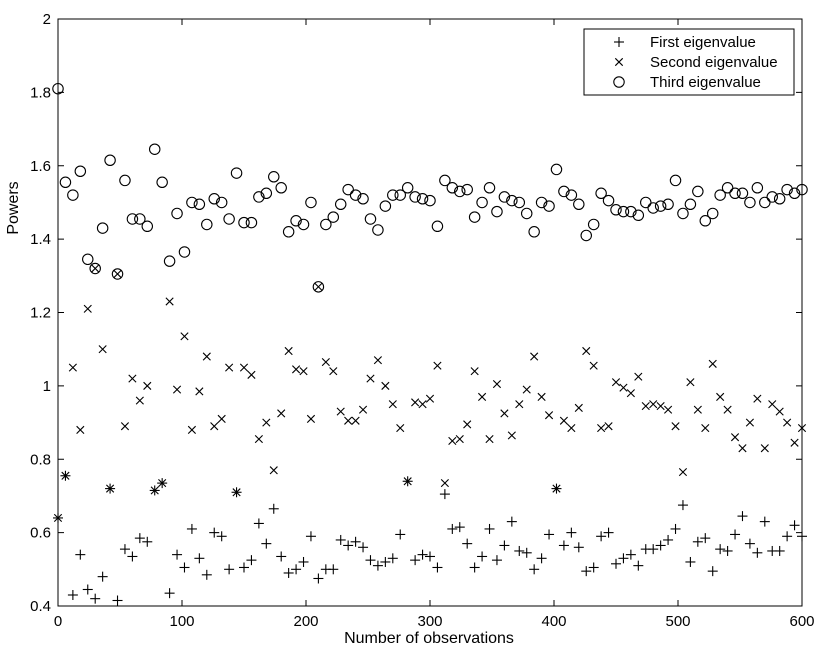  Describe the element at coordinates (705, 82) in the screenshot. I see `legend-label: Third eigenvalue` at that location.